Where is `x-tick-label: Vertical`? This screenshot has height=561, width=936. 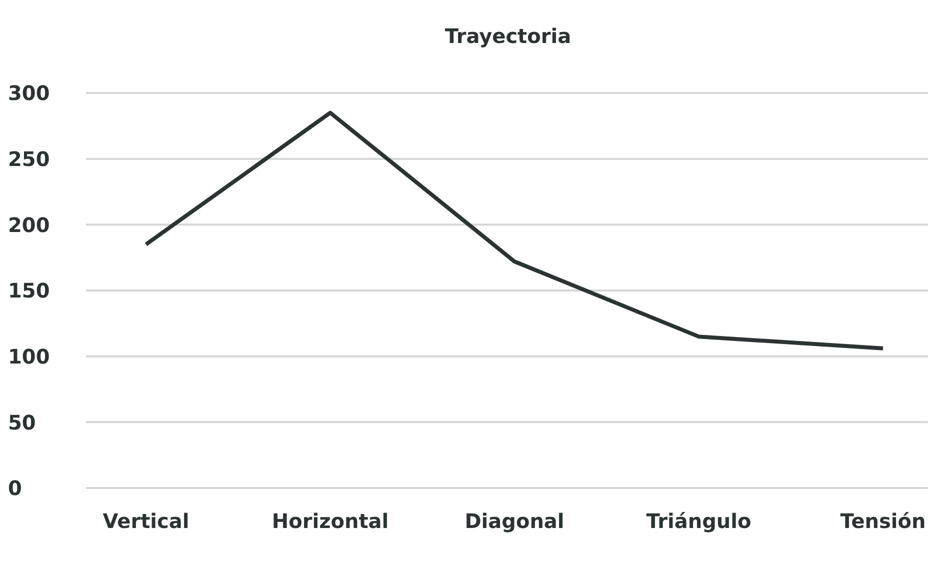
x-tick-label: Vertical is located at coordinates (146, 521).